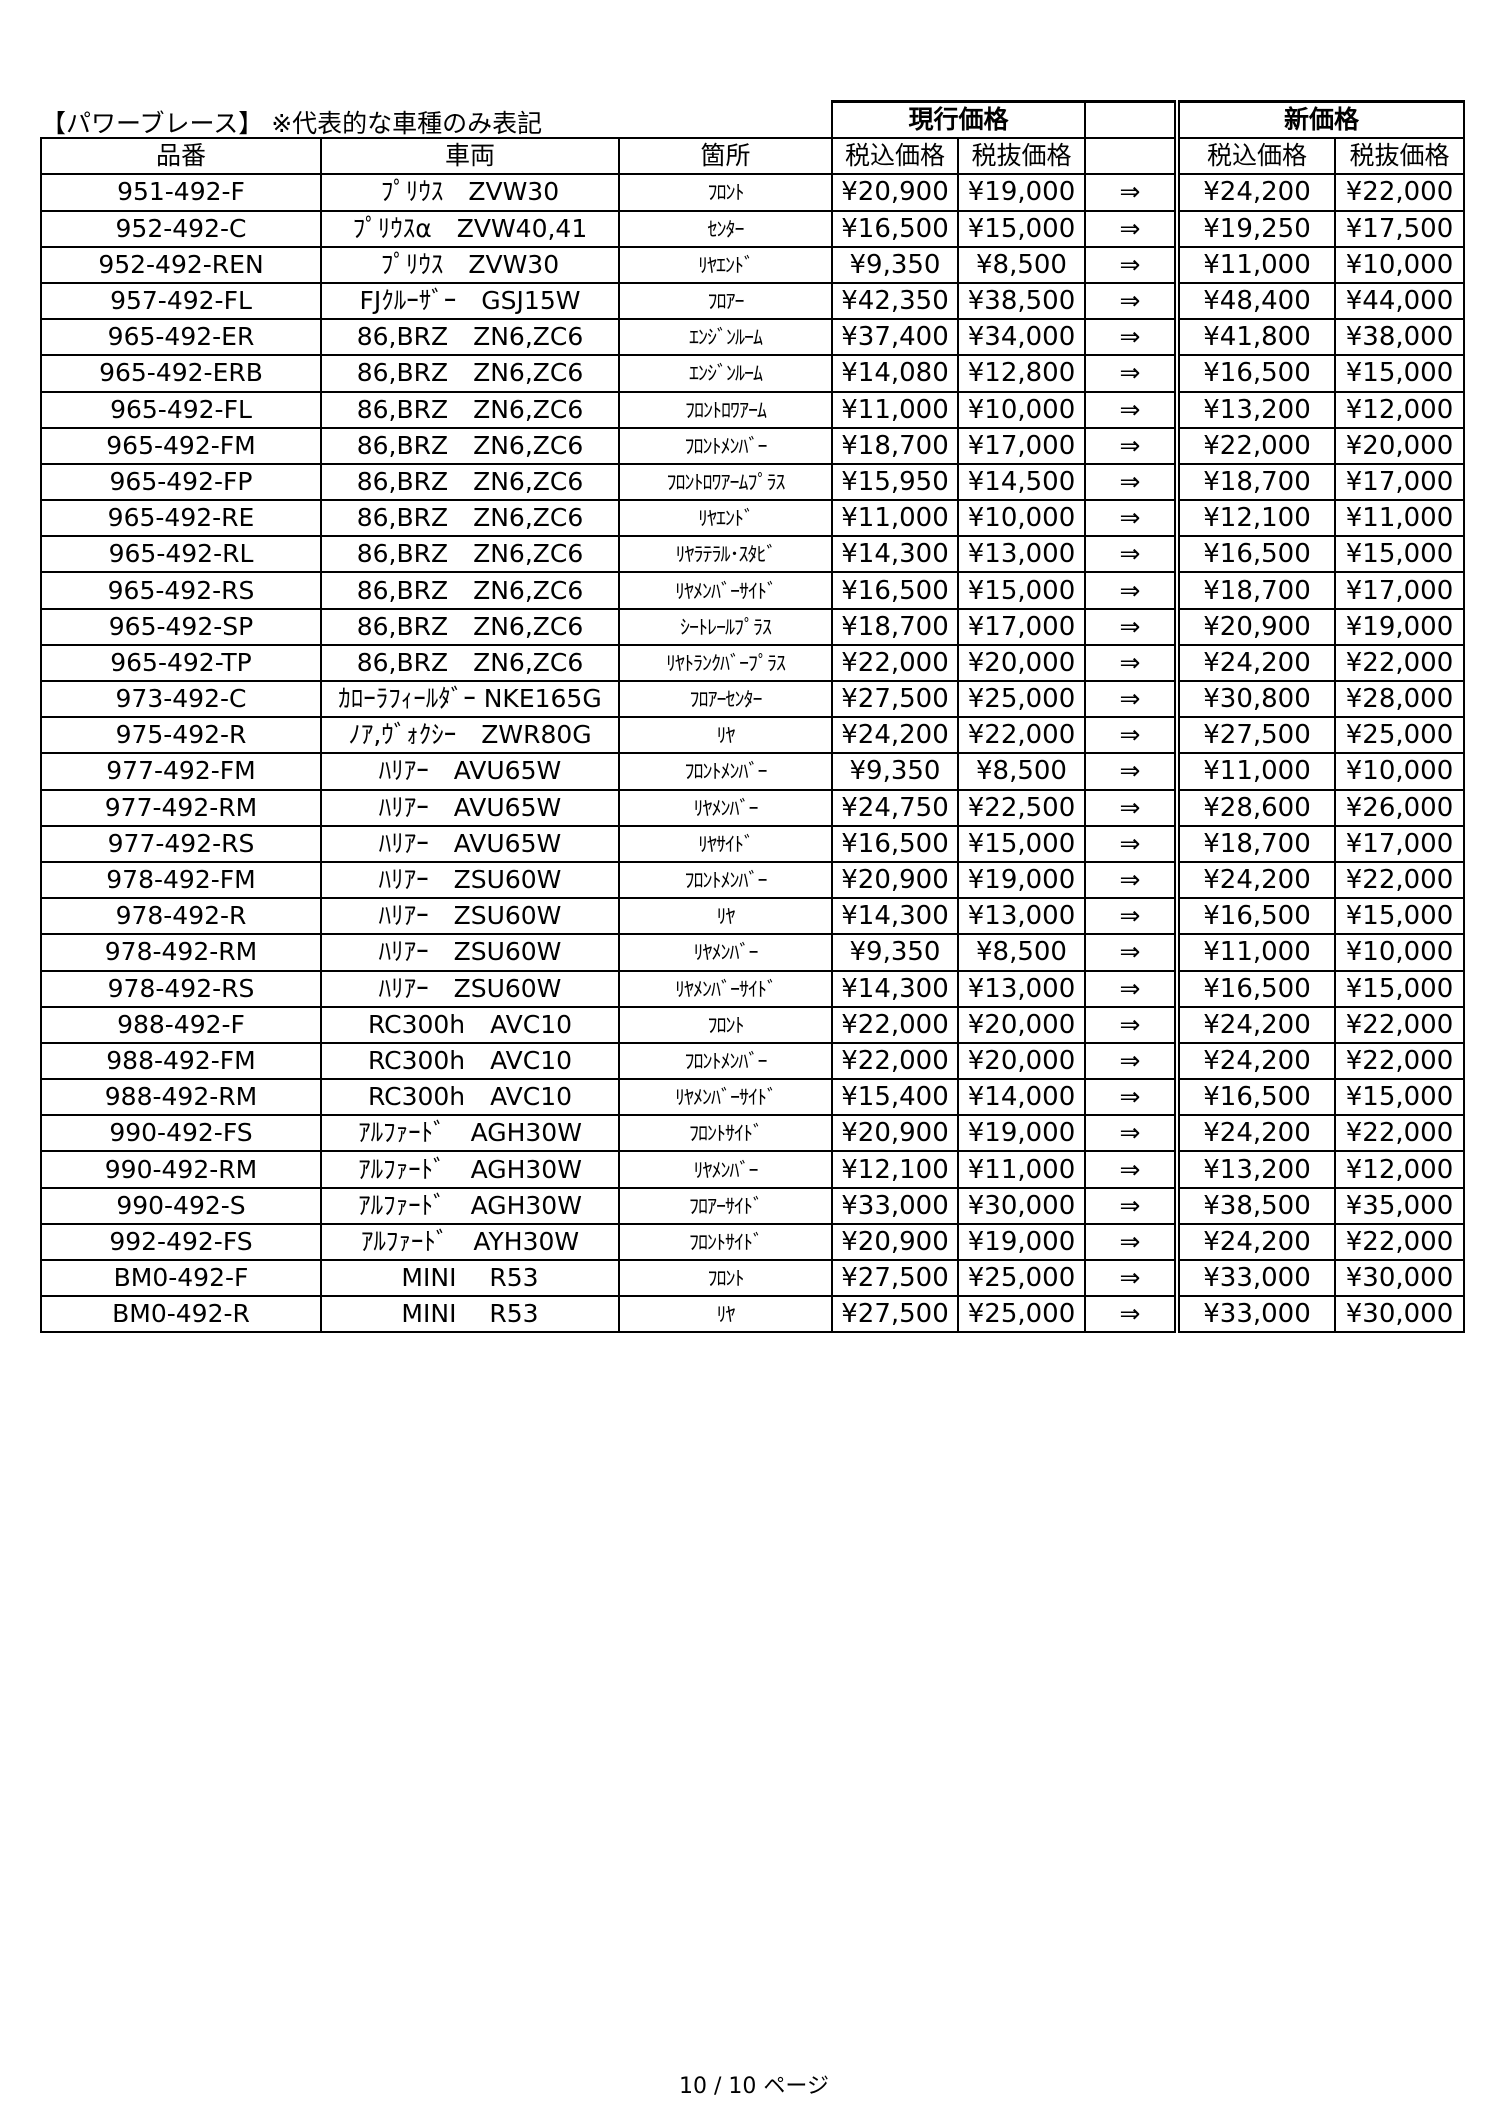  Describe the element at coordinates (725, 590) in the screenshot. I see `location-cell: ﾘﾔﾒﾝﾊﾞｰｻｲﾄﾞ` at that location.